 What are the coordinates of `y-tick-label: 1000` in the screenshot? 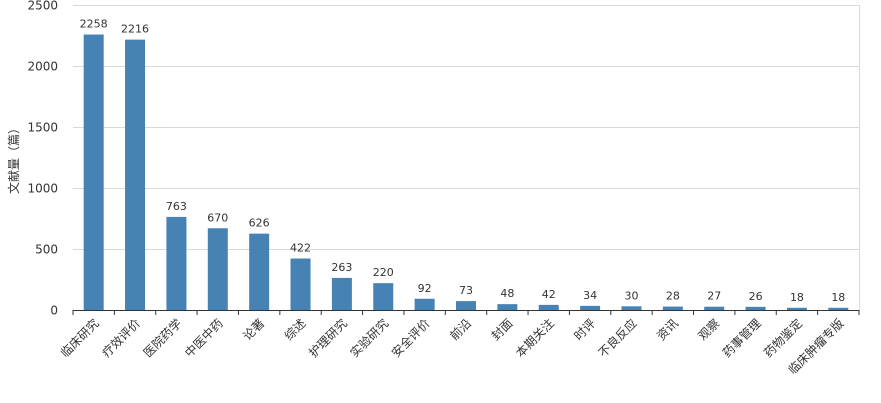 It's located at (42, 189).